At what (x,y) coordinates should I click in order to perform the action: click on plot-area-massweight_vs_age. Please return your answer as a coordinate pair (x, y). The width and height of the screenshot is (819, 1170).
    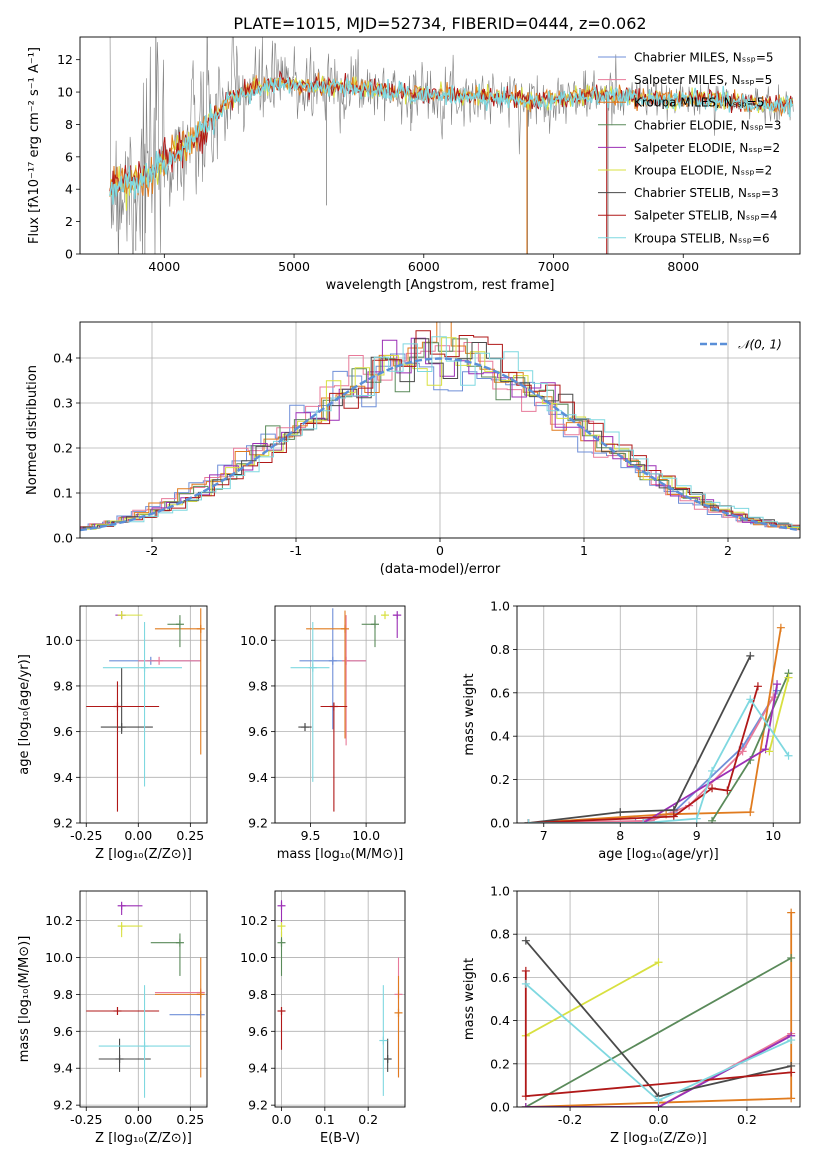
    Looking at the image, I should click on (658, 714).